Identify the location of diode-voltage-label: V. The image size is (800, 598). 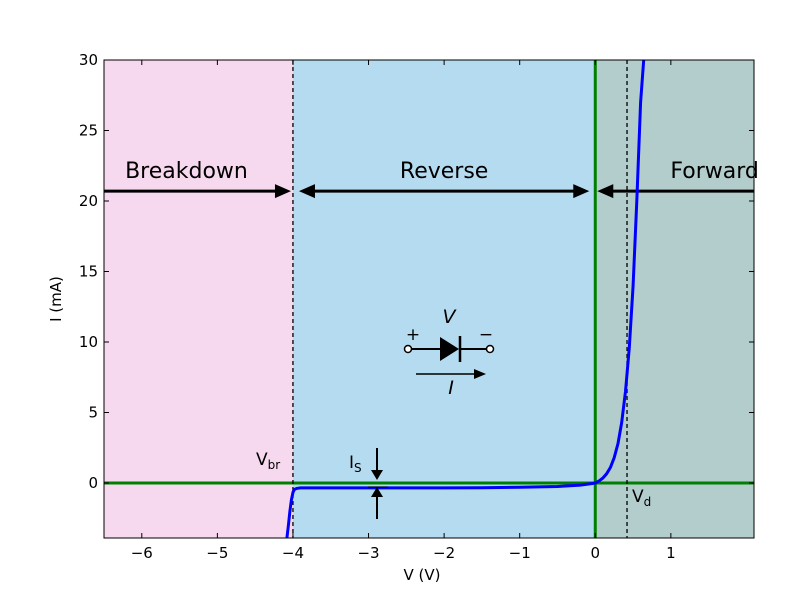
(450, 317).